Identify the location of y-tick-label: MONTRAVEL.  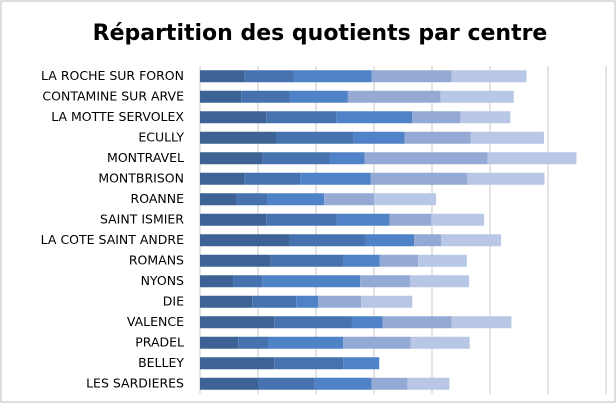
(145, 157).